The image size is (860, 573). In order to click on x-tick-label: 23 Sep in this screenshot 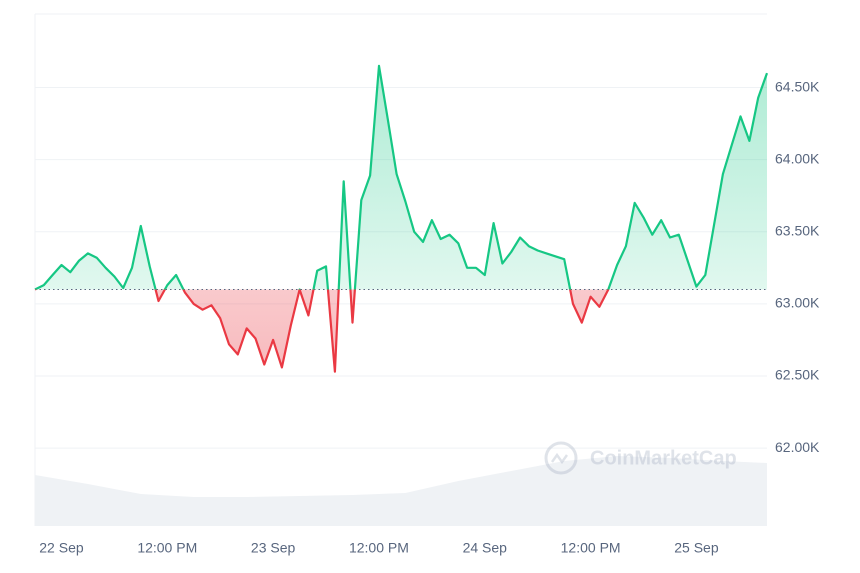, I will do `click(273, 548)`.